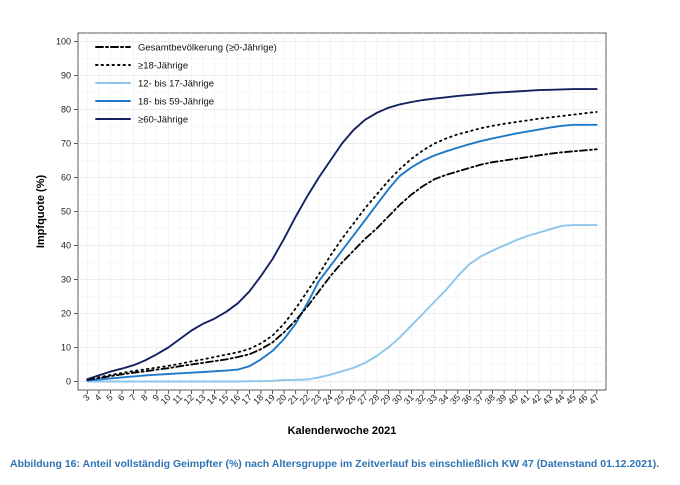 The height and width of the screenshot is (485, 680). Describe the element at coordinates (163, 120) in the screenshot. I see `legend-label: ≥60-Jährige` at that location.